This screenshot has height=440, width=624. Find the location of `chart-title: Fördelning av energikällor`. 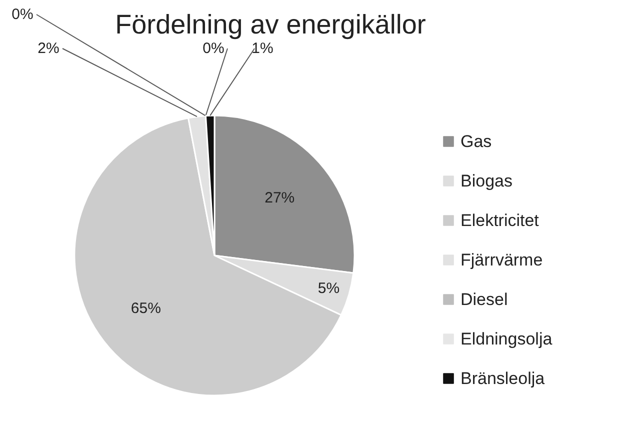

chart-title: Fördelning av energikällor is located at coordinates (270, 25).